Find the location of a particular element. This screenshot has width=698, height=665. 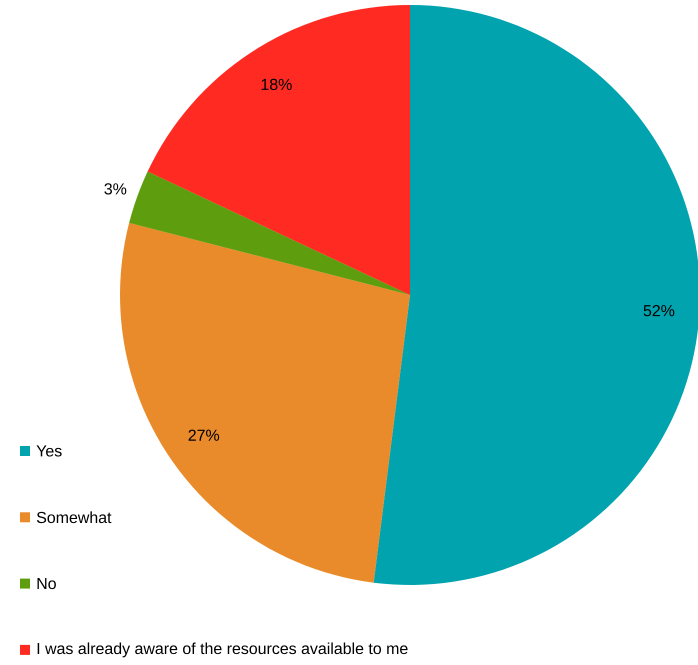

legend-label: No is located at coordinates (47, 584).